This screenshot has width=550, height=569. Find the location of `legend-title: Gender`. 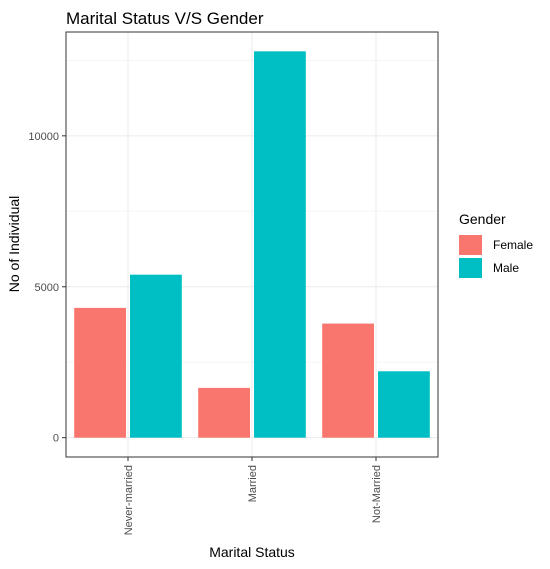

legend-title: Gender is located at coordinates (482, 219).